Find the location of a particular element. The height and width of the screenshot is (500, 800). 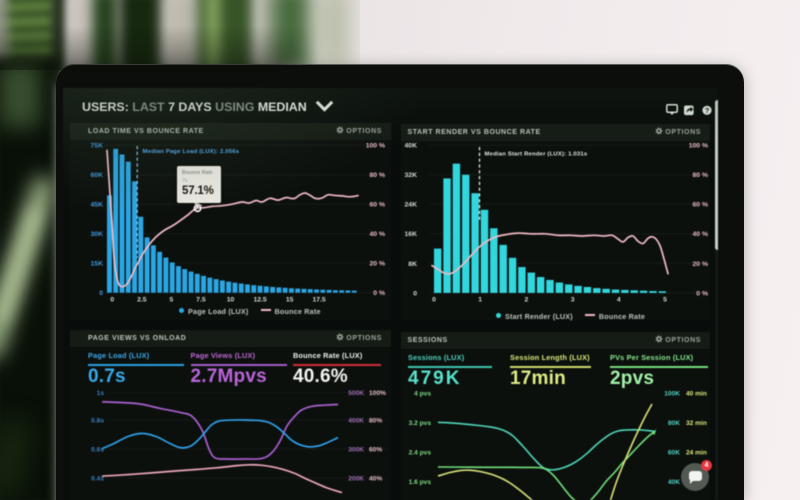

svg-text:Median Start Render (LUX): 1.0: Median Start Render (LUX): 1.031s is located at coordinates (536, 155).